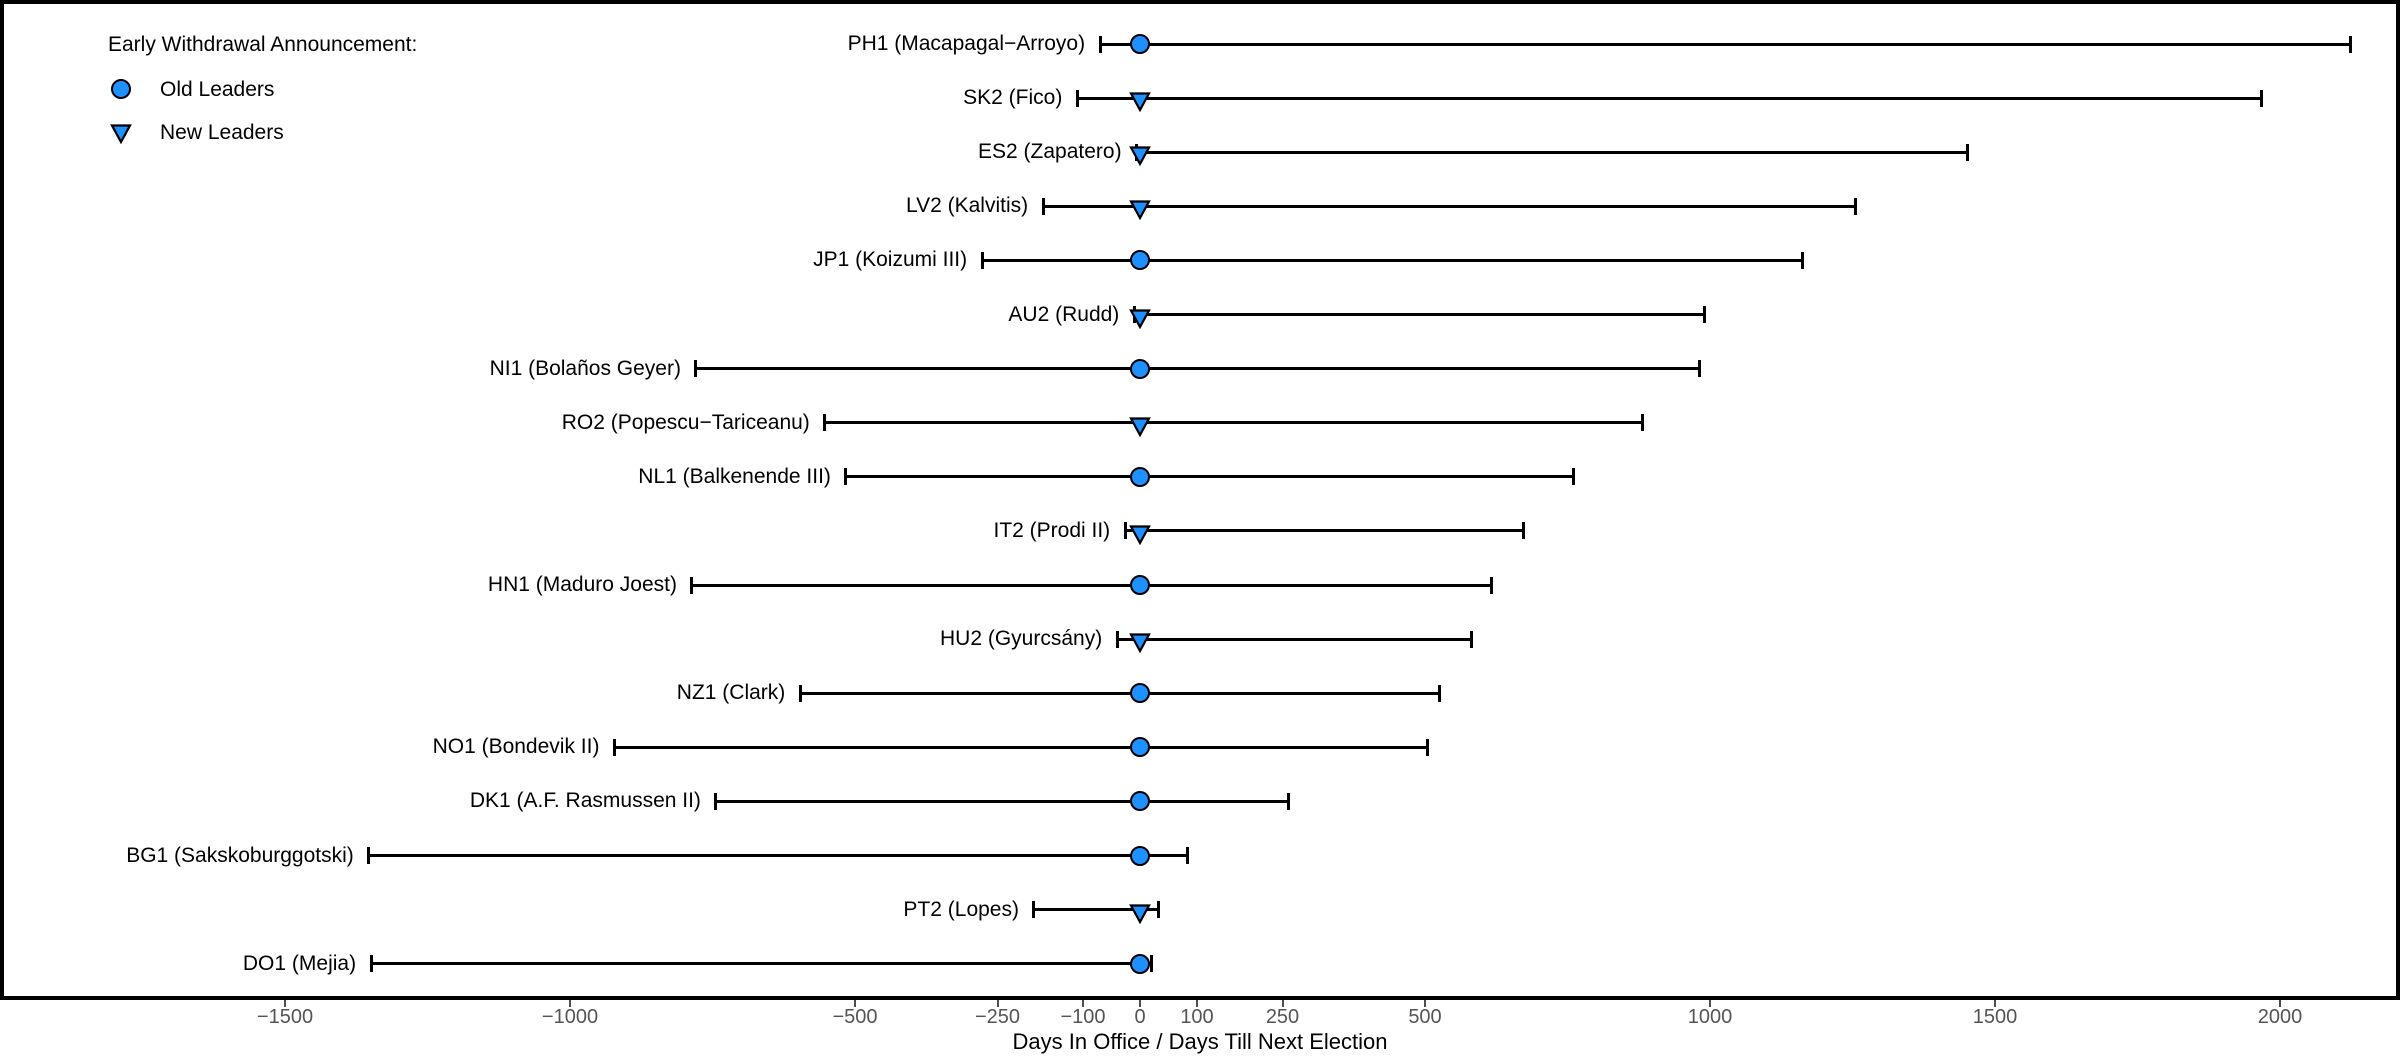 The width and height of the screenshot is (2400, 1057). I want to click on x-axis-title: Days In Office / Days Till Next Election, so click(1200, 1041).